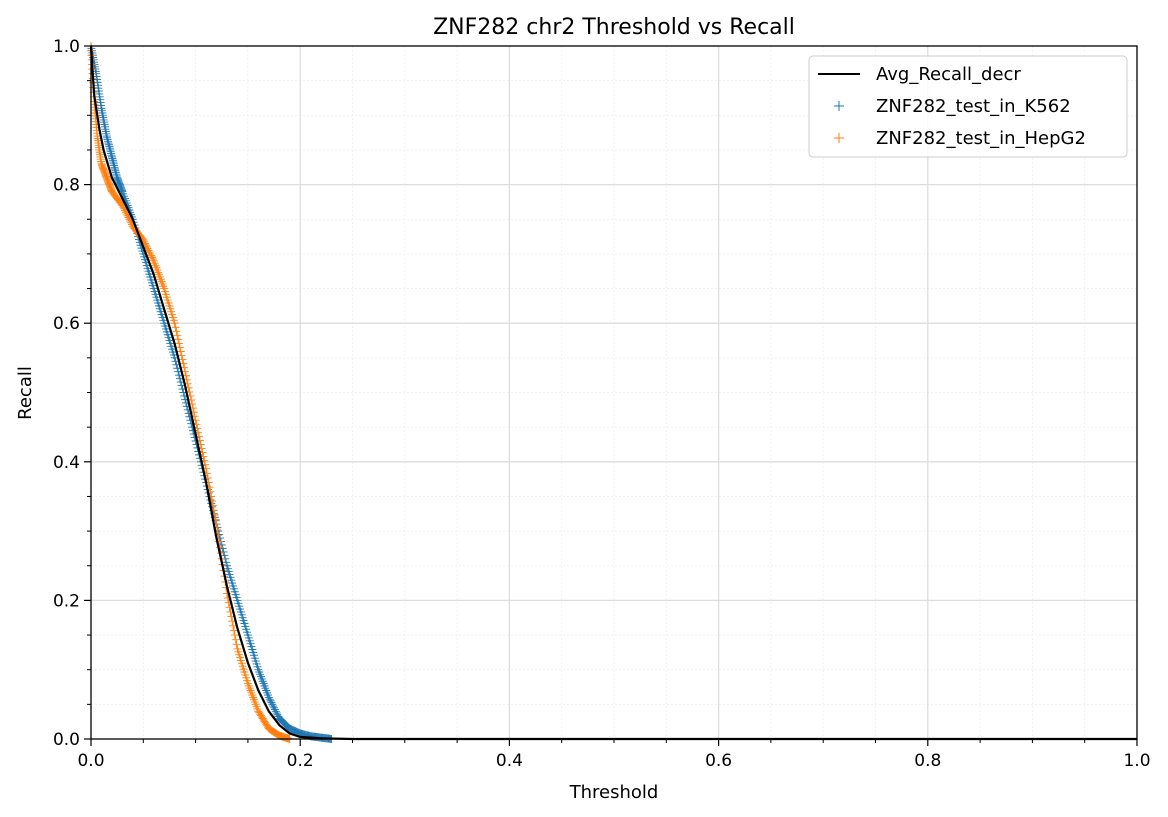  I want to click on x-tick-label: 0.6, so click(718, 761).